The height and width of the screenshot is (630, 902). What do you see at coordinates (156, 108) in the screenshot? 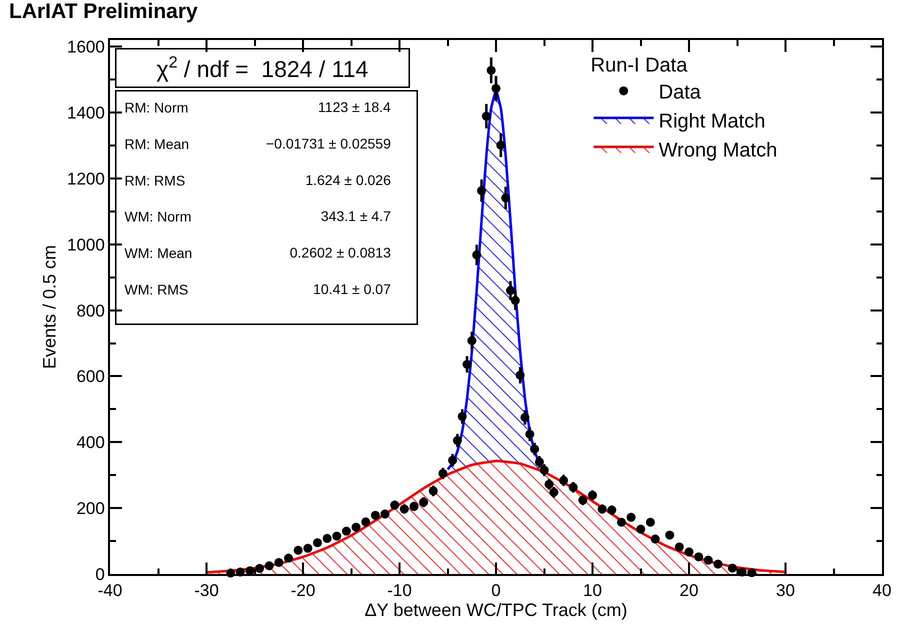
I see `annotation: RM: Norm` at bounding box center [156, 108].